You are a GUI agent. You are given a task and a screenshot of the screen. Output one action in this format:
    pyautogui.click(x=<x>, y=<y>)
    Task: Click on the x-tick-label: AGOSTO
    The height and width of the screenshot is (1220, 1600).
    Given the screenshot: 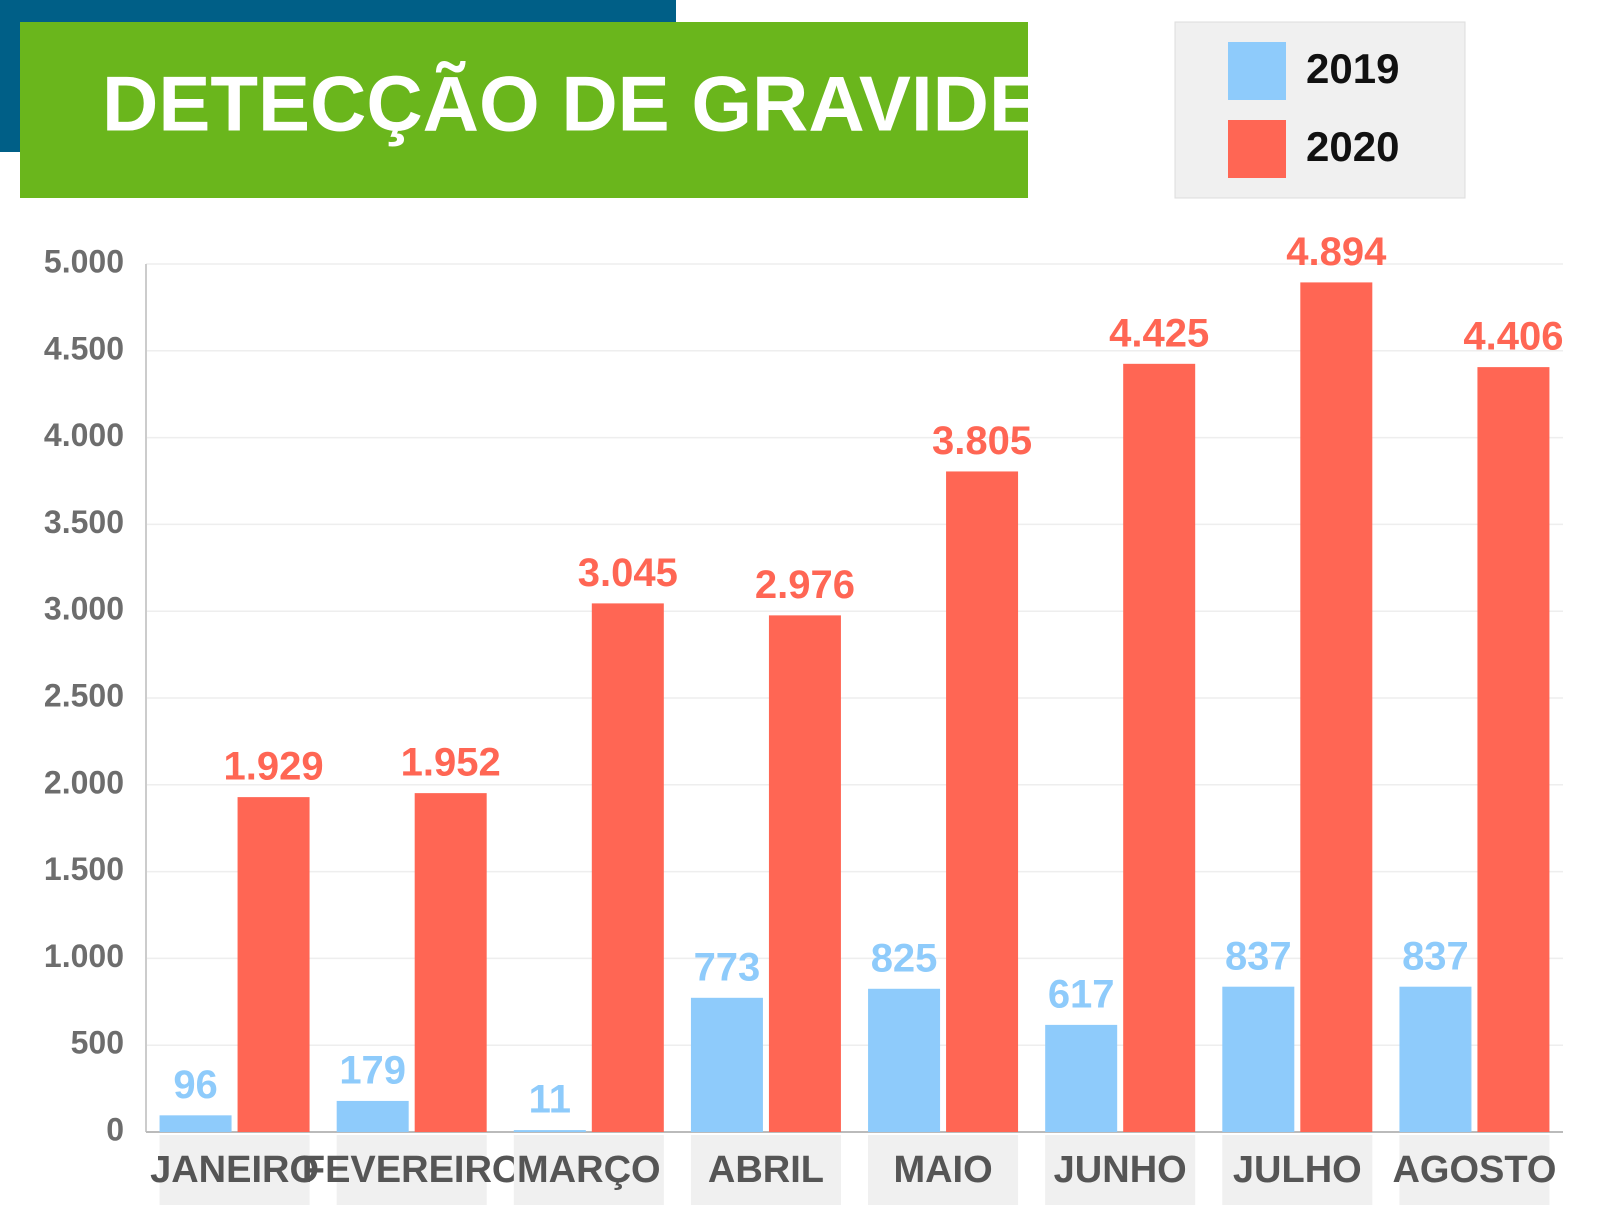 What is the action you would take?
    pyautogui.click(x=1474, y=1170)
    